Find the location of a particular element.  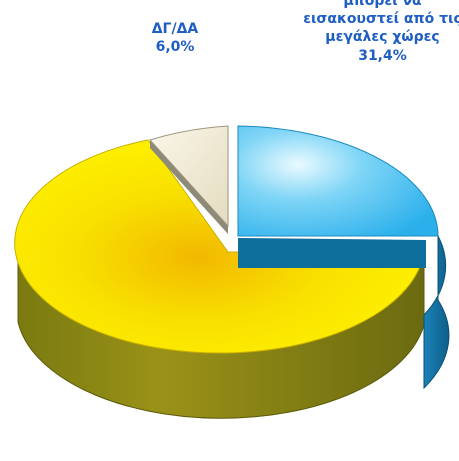

slice-label-bigcountries-line3: μεγάλες χώρες is located at coordinates (382, 37).